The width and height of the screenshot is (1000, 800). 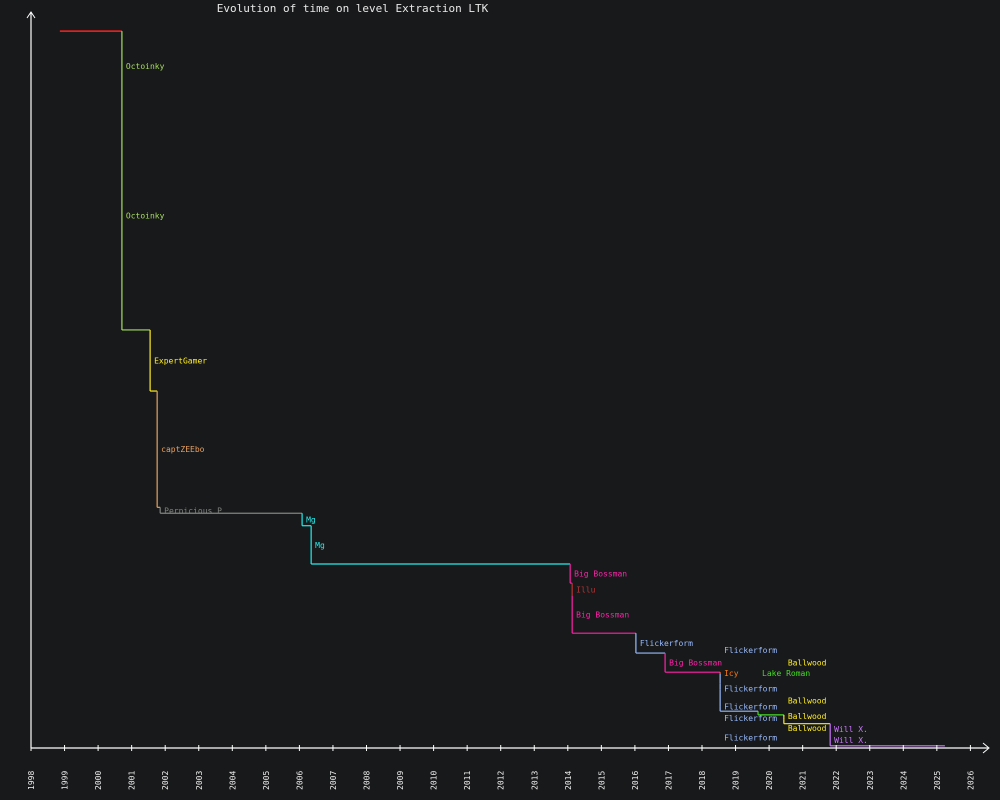 What do you see at coordinates (501, 780) in the screenshot?
I see `x-tick-label: 2012` at bounding box center [501, 780].